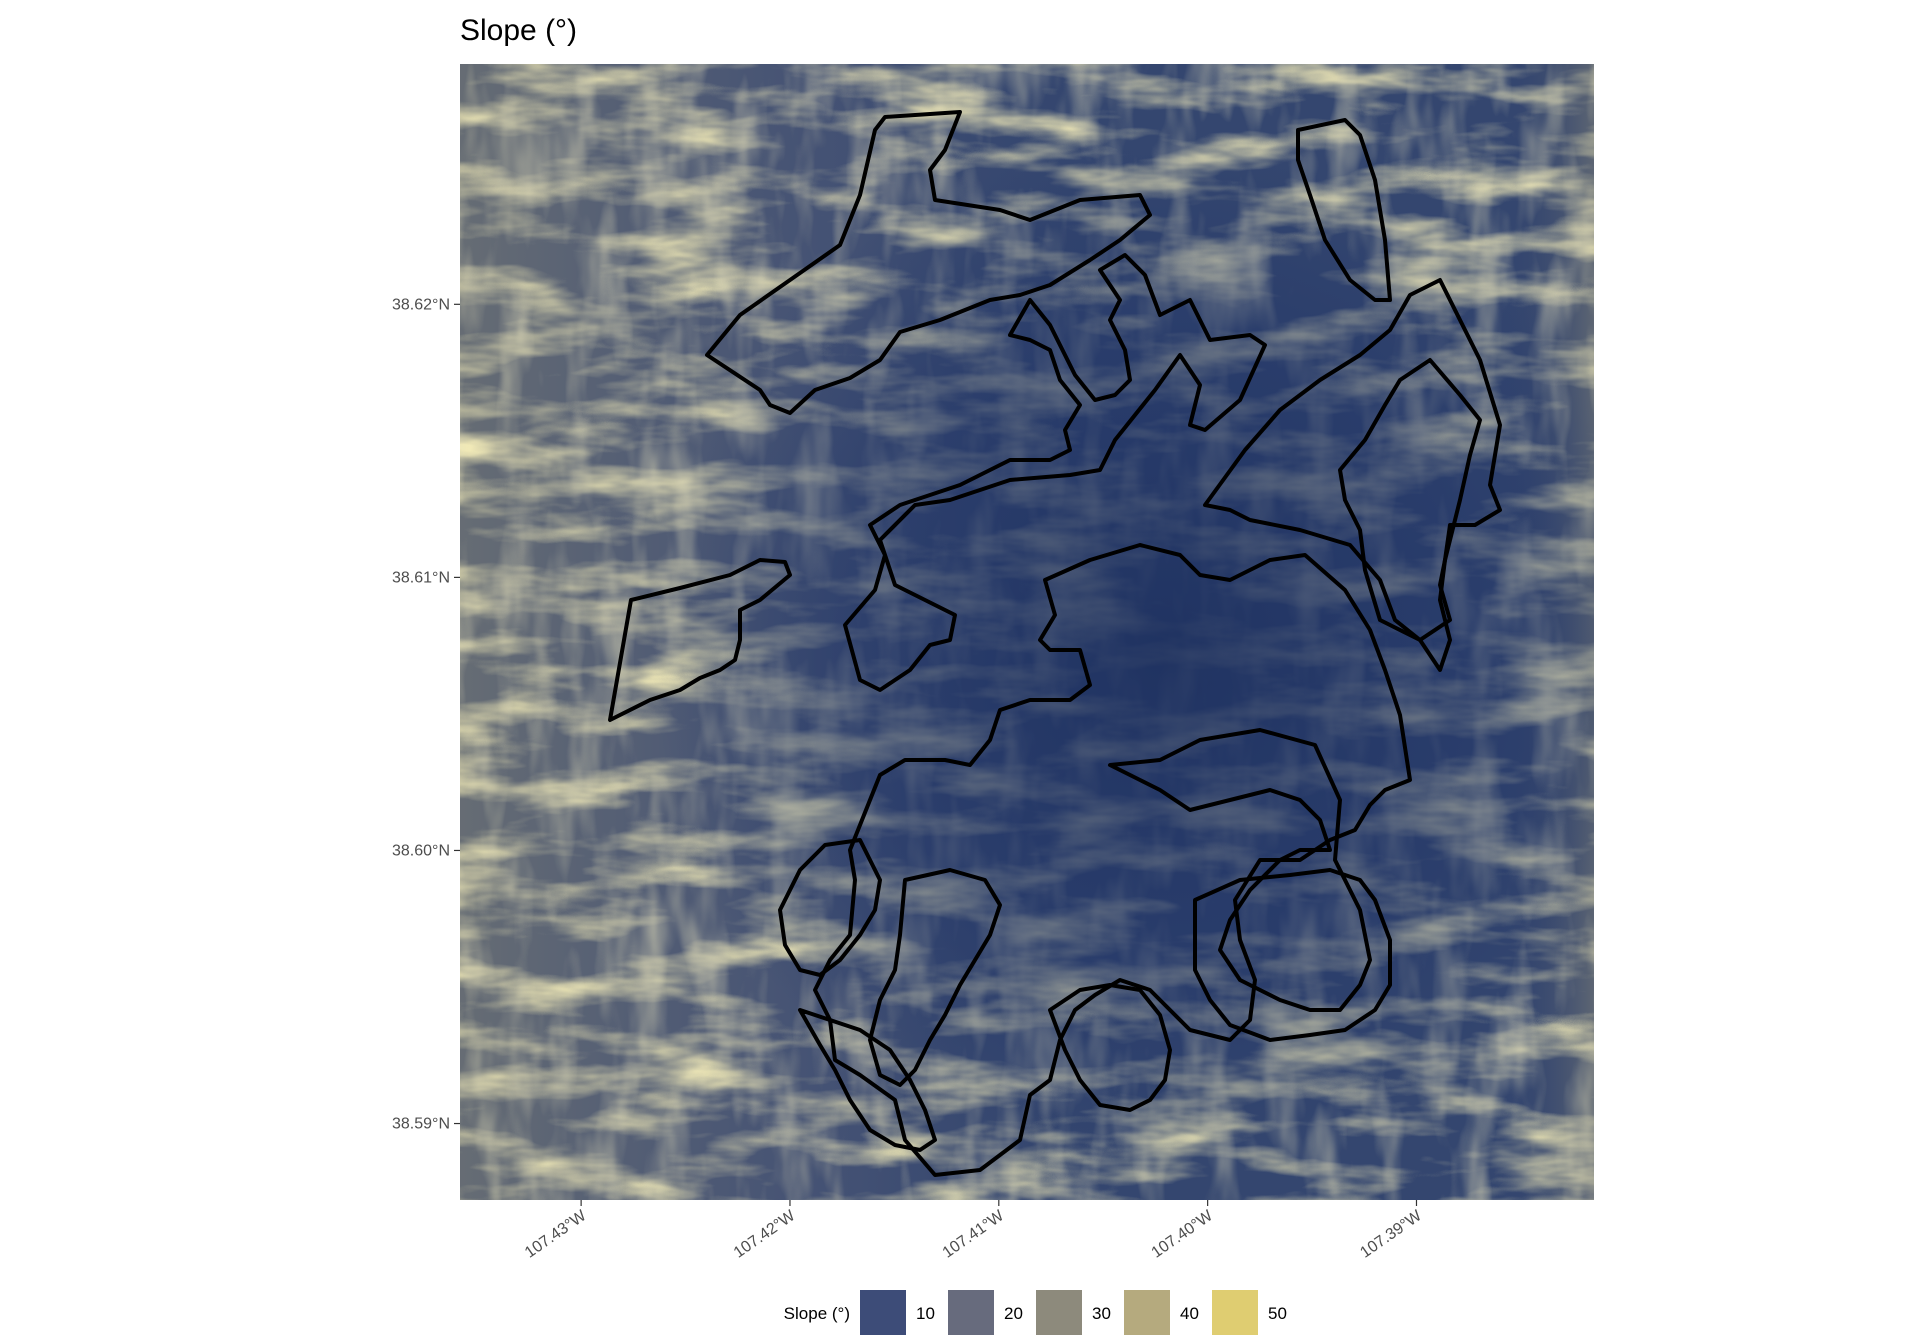 This screenshot has height=1344, width=1920. I want to click on x-axis: 107.43°W 107.42°W 107.41°W 107.40°W 107.39°W, so click(974, 1231).